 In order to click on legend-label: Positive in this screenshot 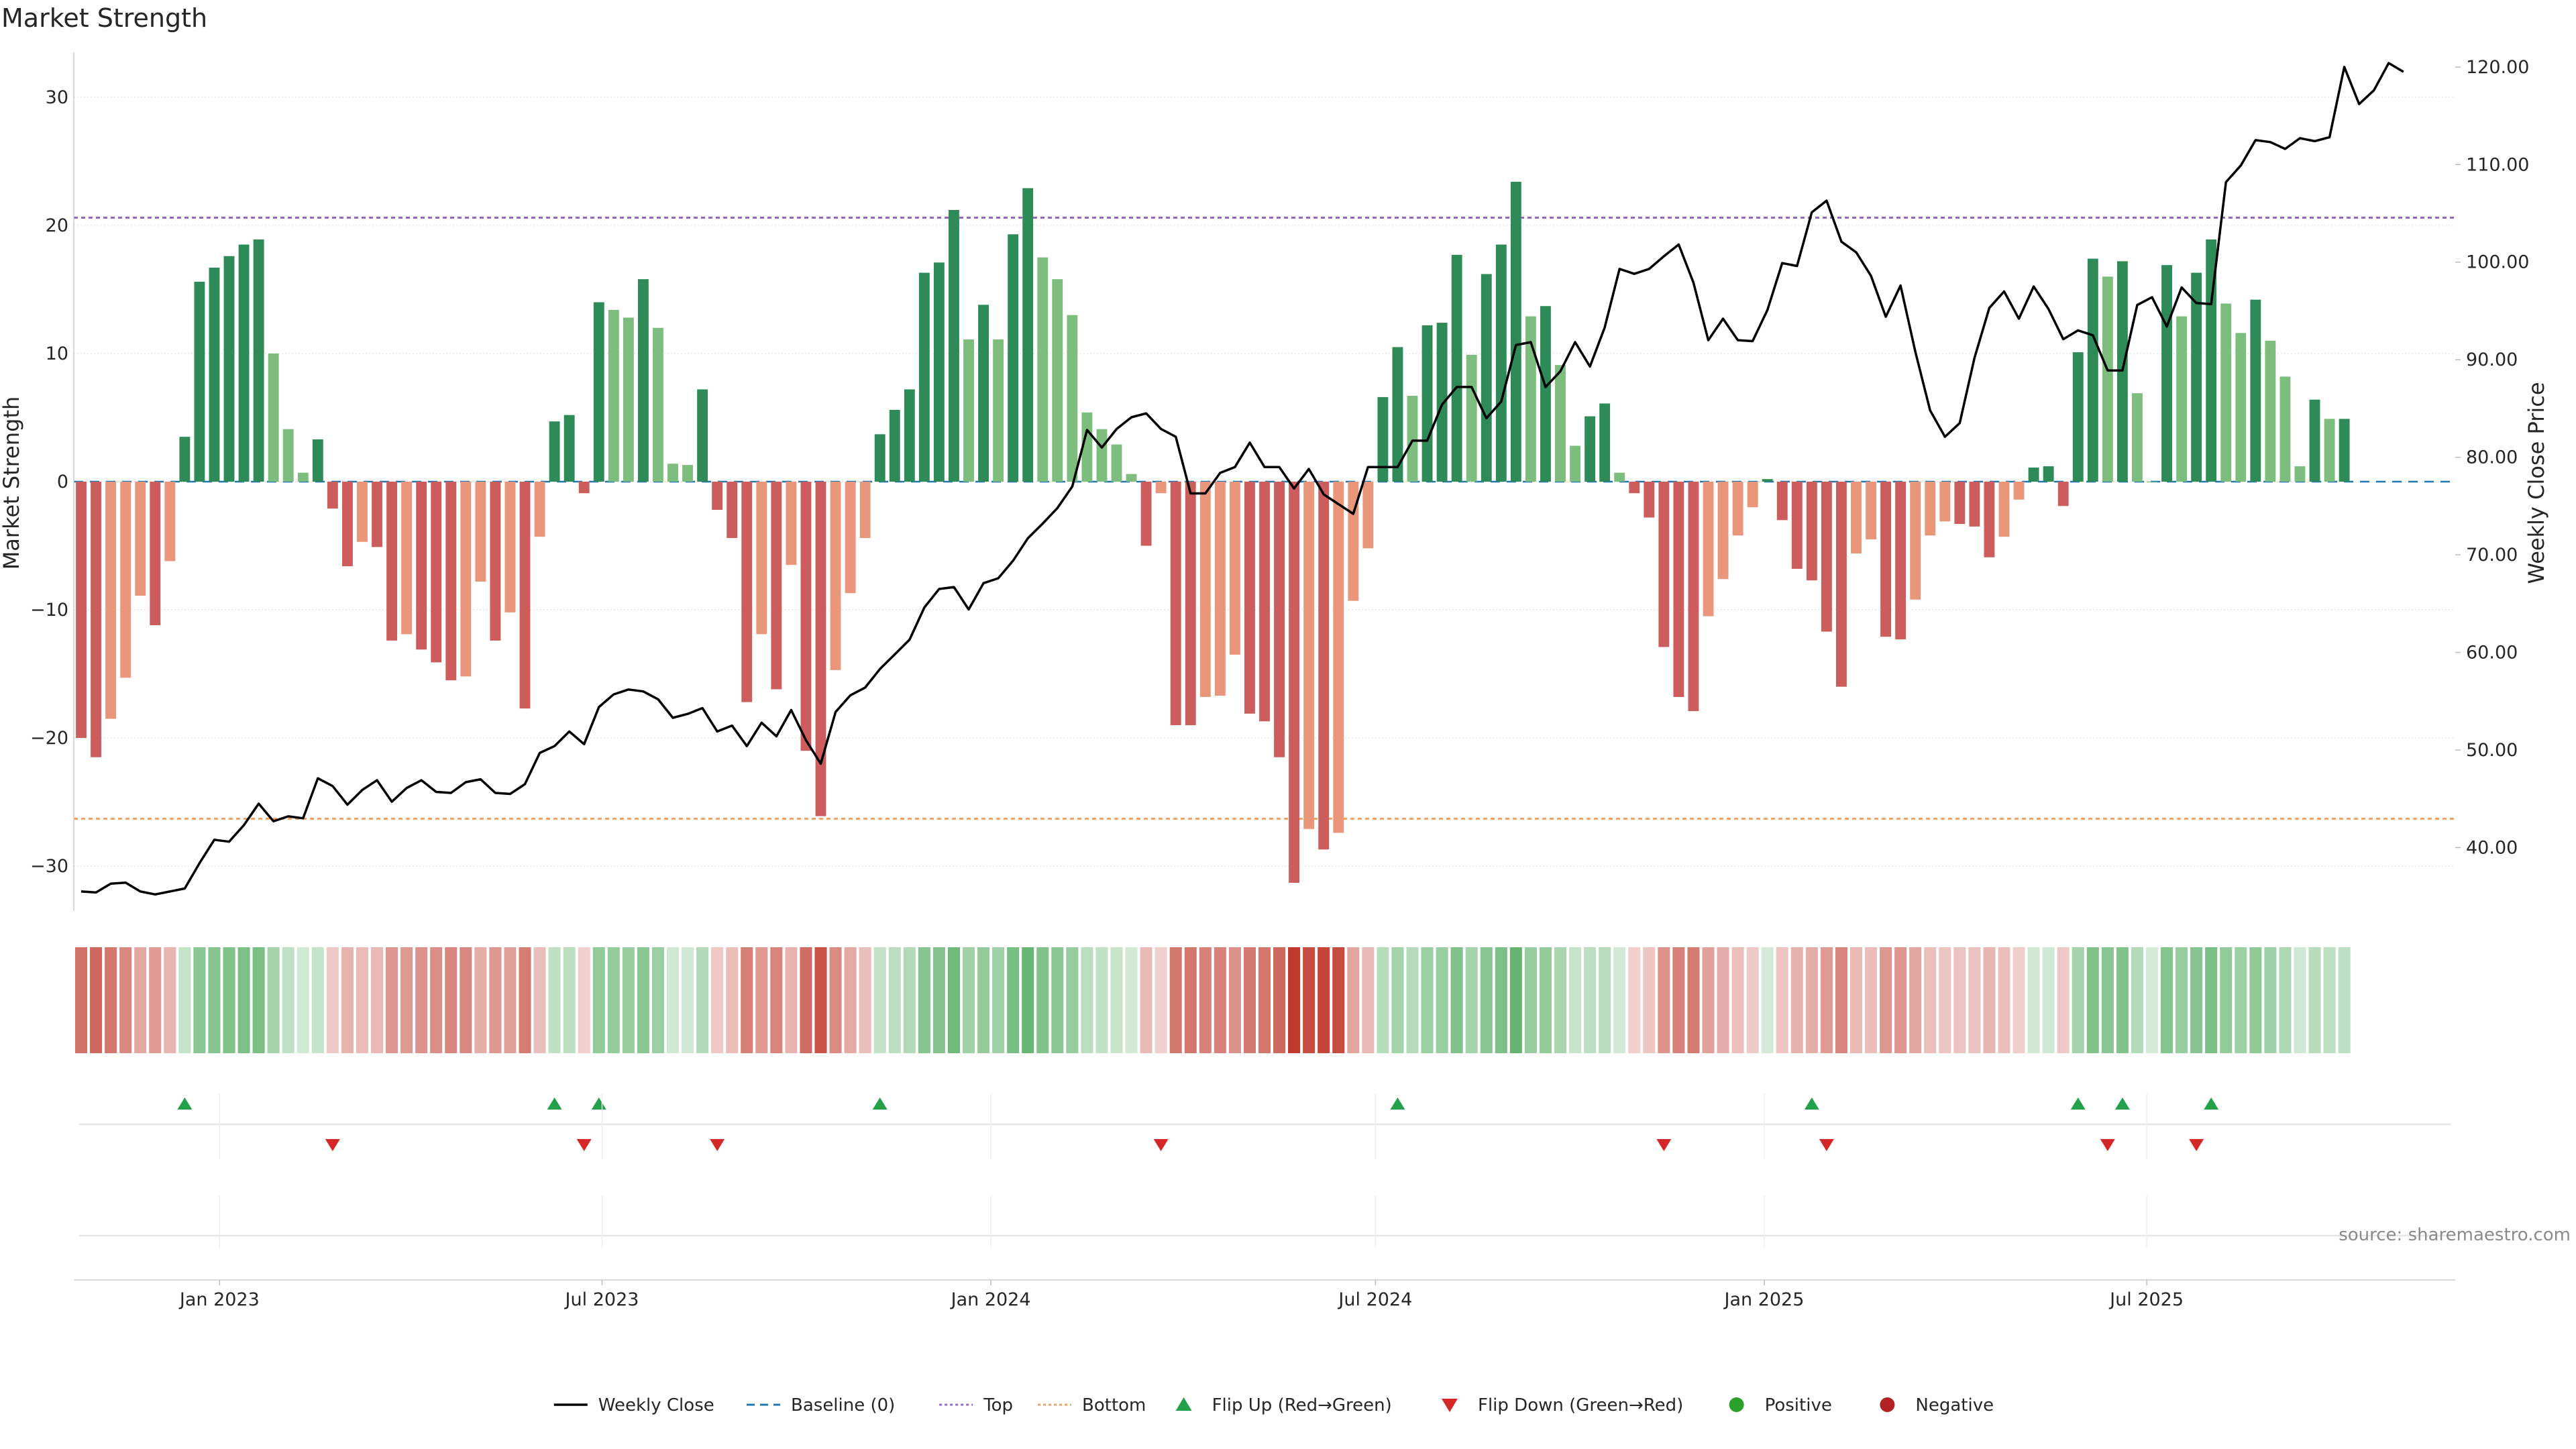, I will do `click(1798, 1405)`.